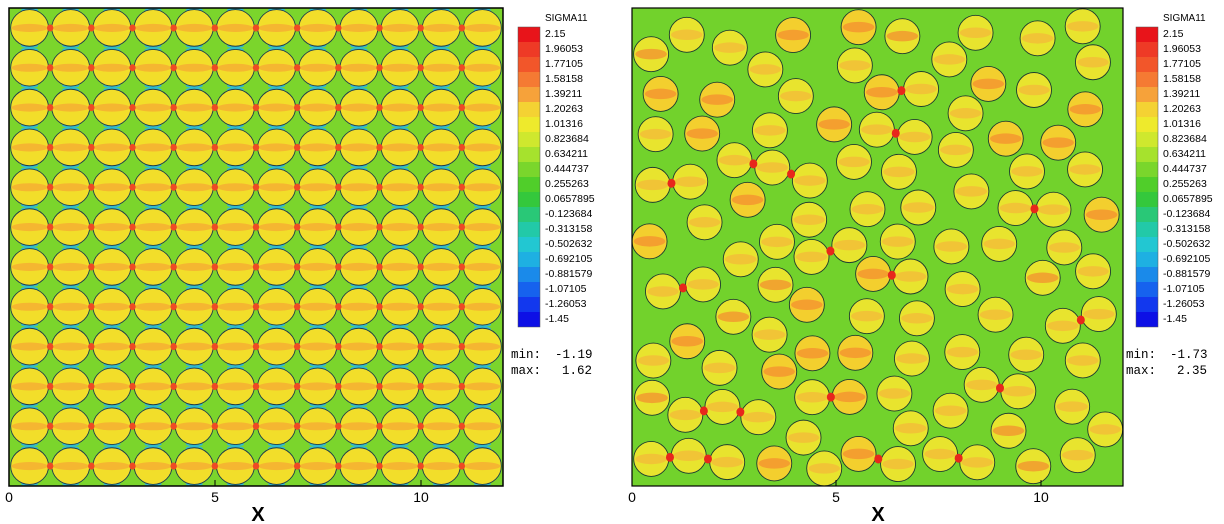 This screenshot has height=524, width=1224. Describe the element at coordinates (1167, 363) in the screenshot. I see `stats-random: min: -1.73 max: 2.35` at that location.